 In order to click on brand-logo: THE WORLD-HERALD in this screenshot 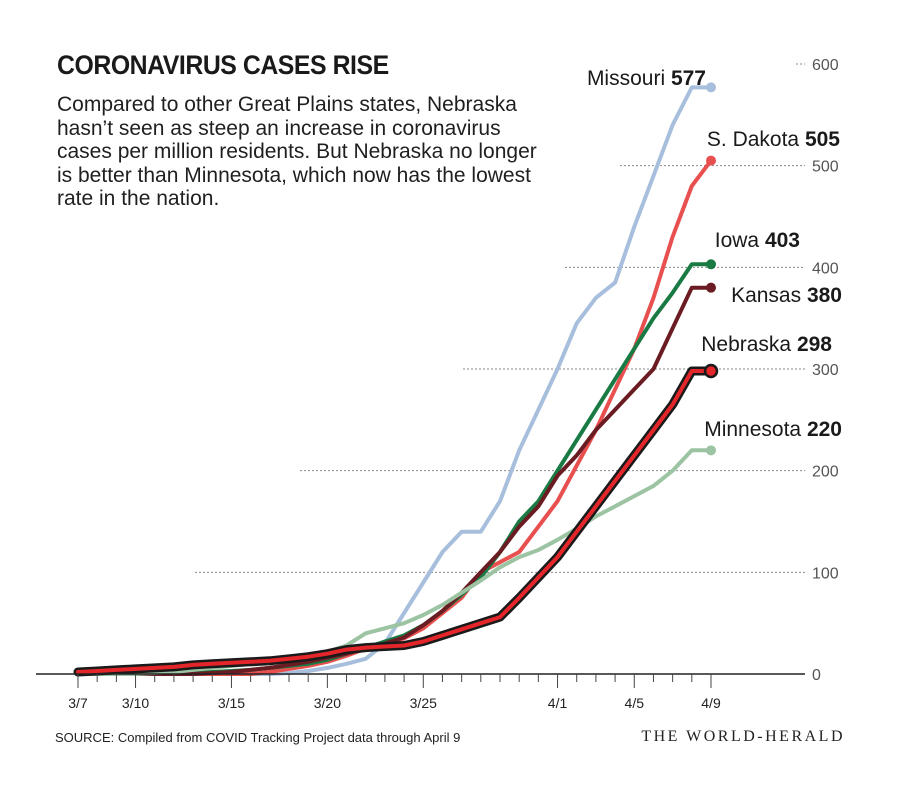, I will do `click(743, 736)`.